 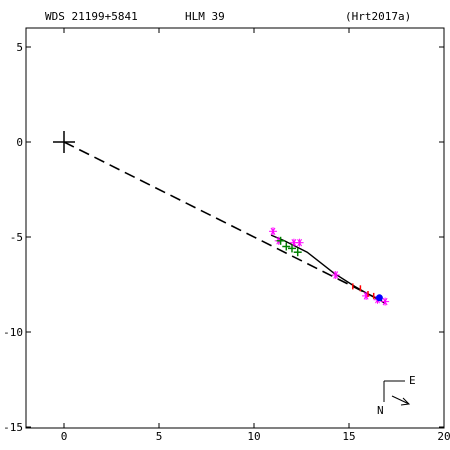 I want to click on wds-label: WDS 21199+5841, so click(x=91, y=16).